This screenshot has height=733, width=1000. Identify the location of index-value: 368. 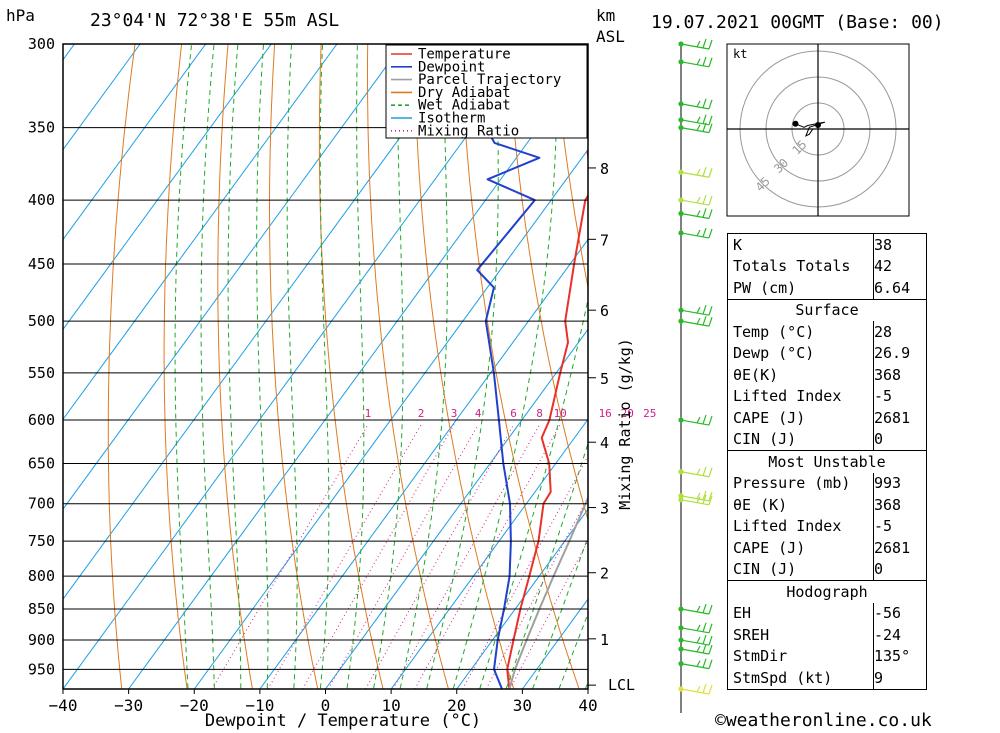
(900, 505).